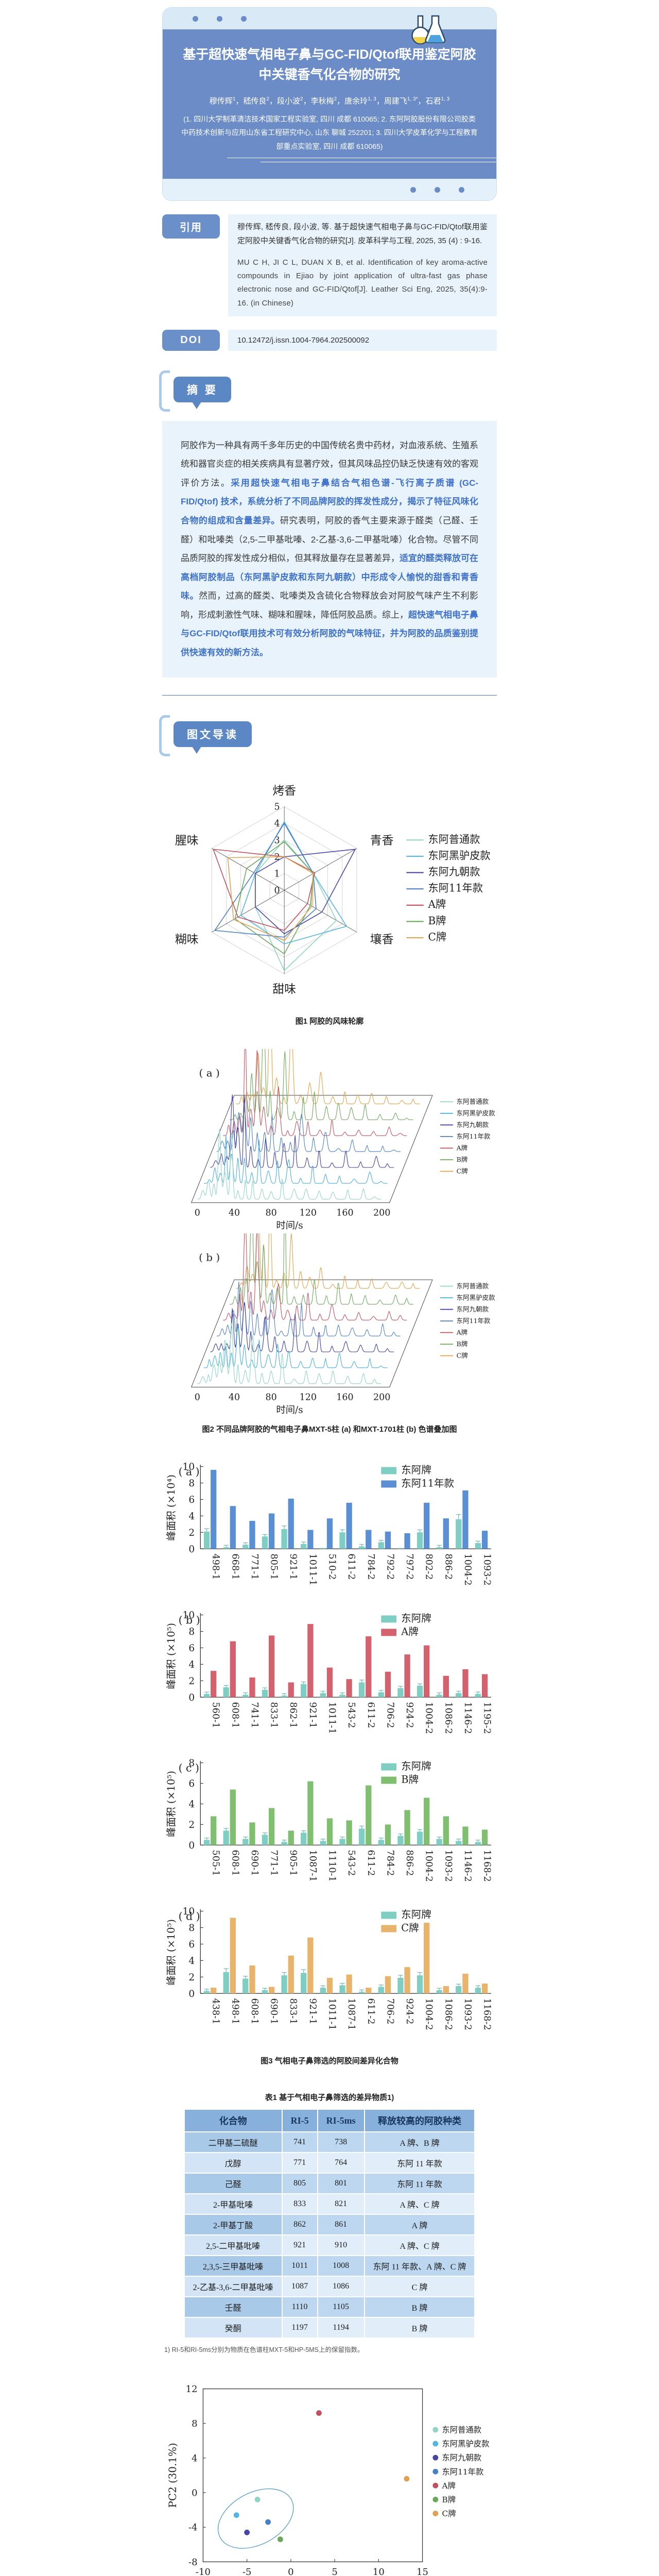 This screenshot has height=2576, width=659. I want to click on svg-text: -8, so click(193, 2562).